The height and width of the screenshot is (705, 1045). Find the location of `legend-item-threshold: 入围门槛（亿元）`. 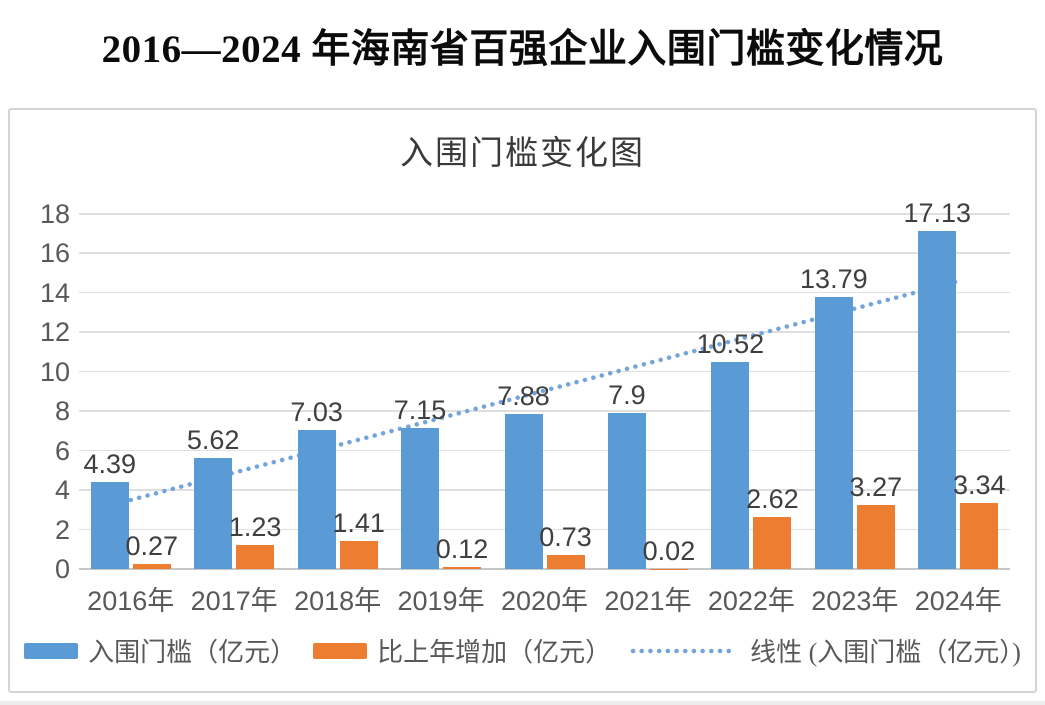

legend-item-threshold: 入围门槛（亿元） is located at coordinates (160, 650).